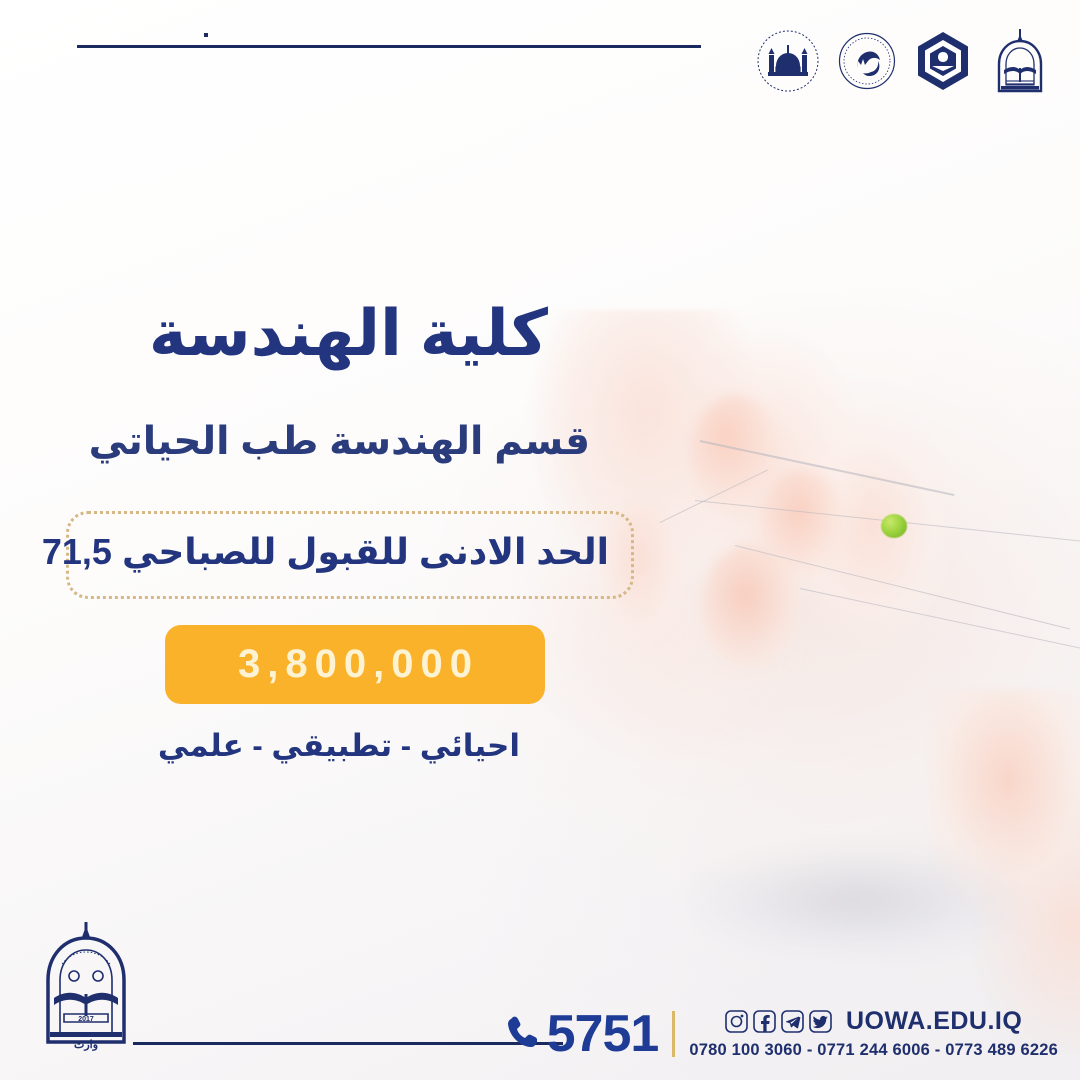 Image resolution: width=1080 pixels, height=1080 pixels. I want to click on hexagon-book-logo, so click(943, 61).